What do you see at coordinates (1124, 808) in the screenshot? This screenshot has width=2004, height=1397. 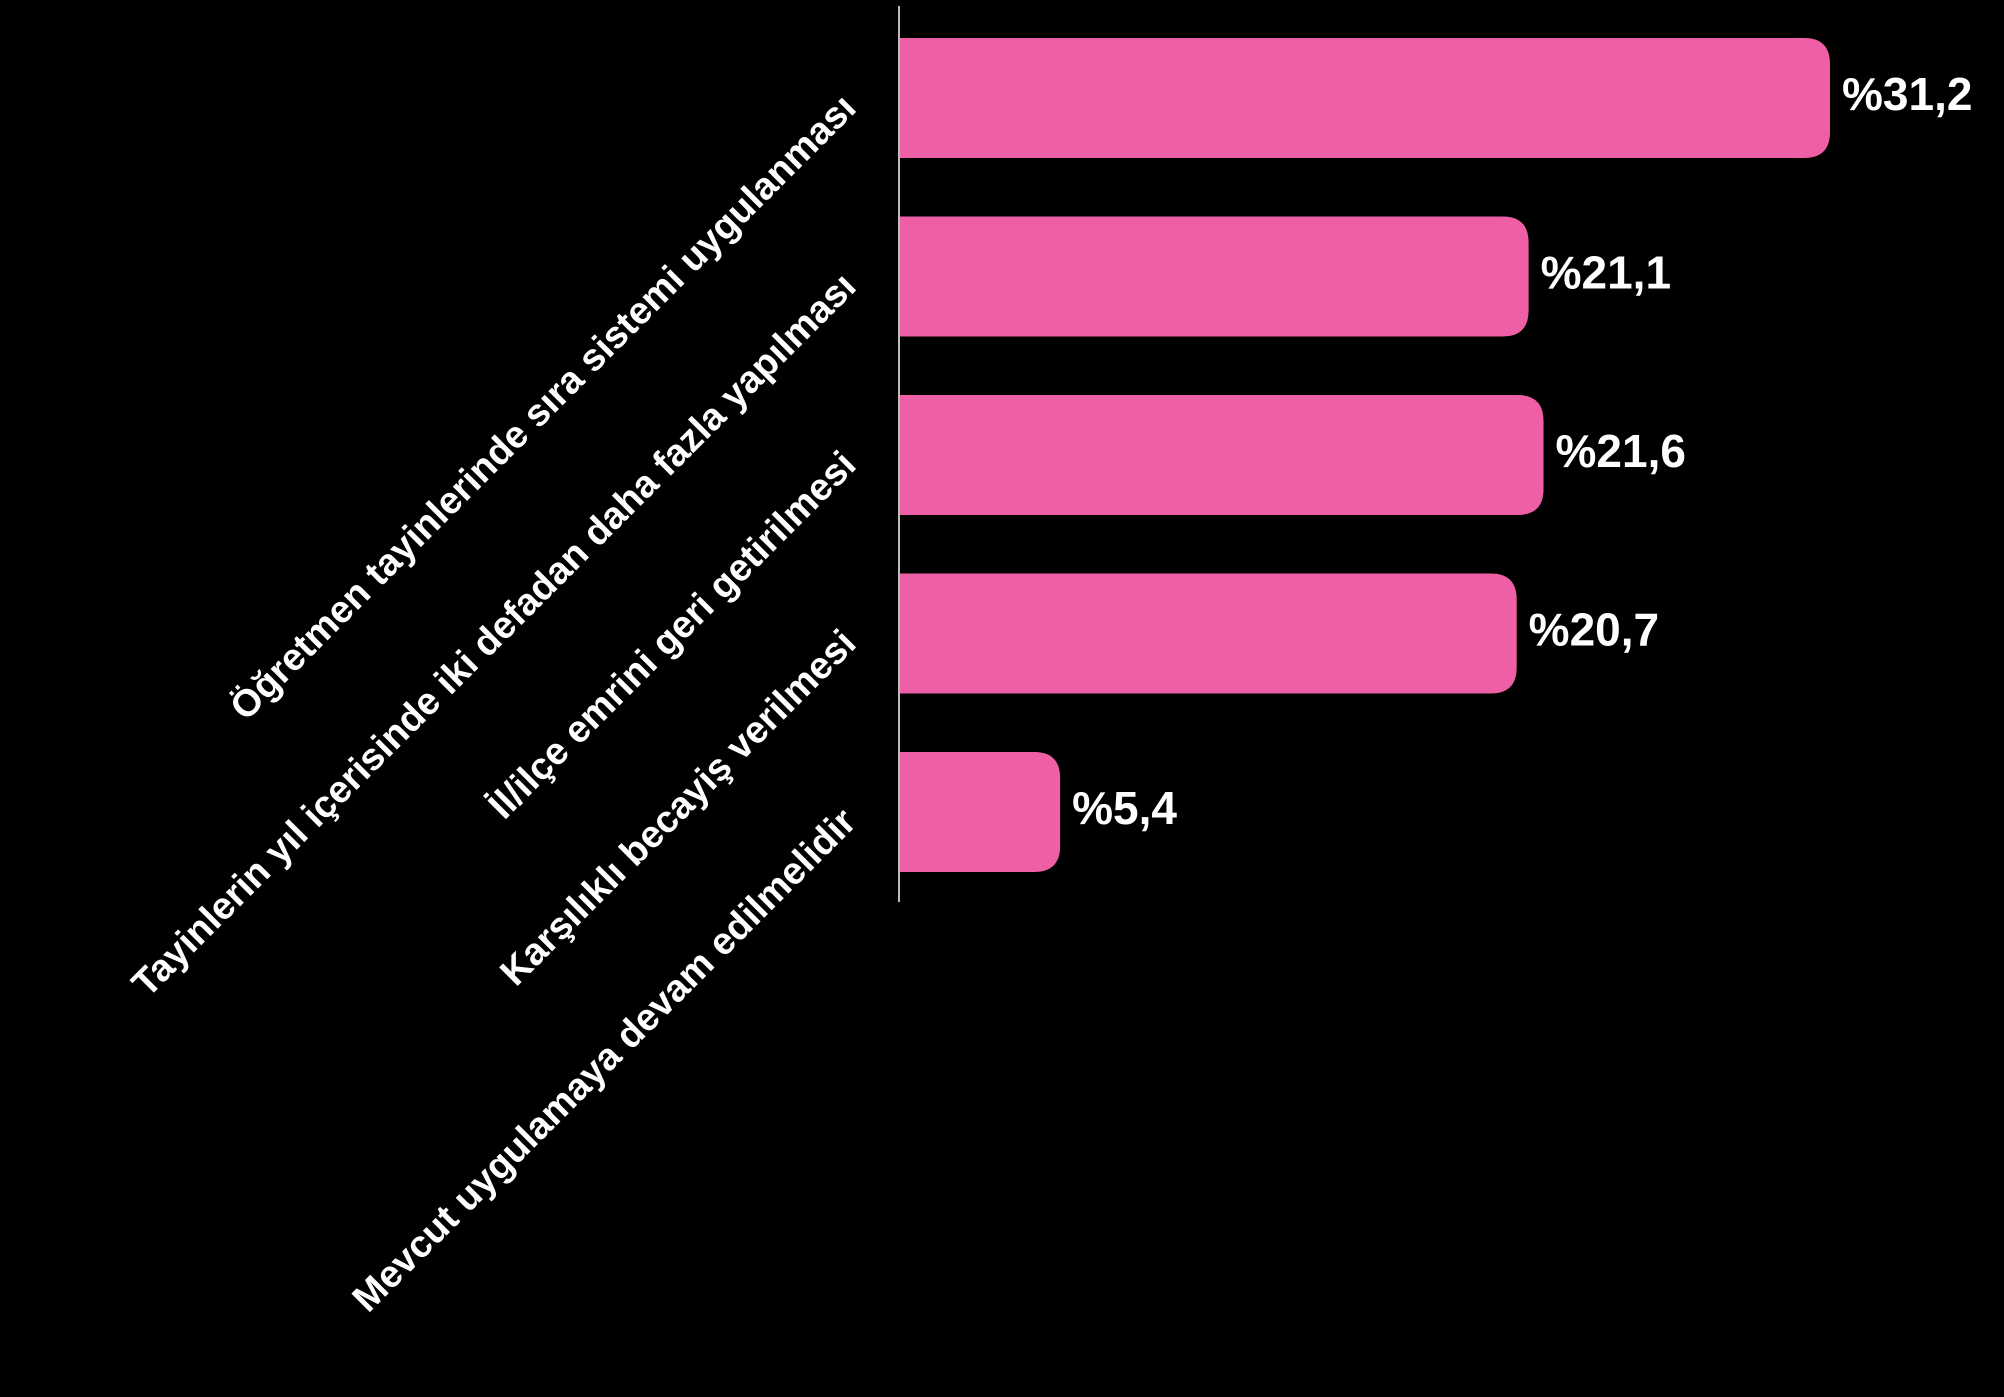 I see `value-label-5: %5,4` at bounding box center [1124, 808].